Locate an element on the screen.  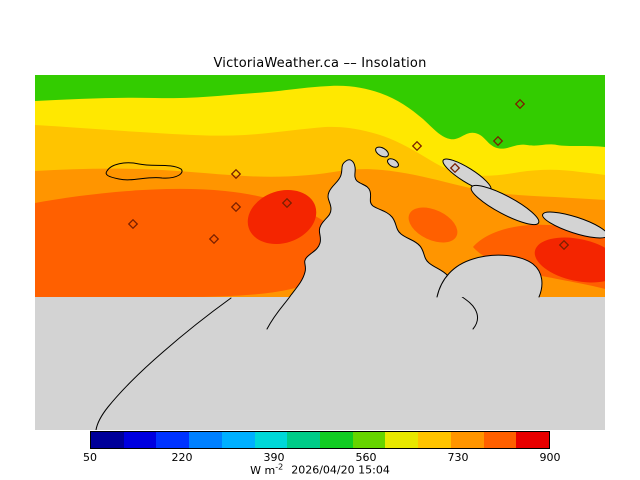
units-label: W m-2 is located at coordinates (267, 469).